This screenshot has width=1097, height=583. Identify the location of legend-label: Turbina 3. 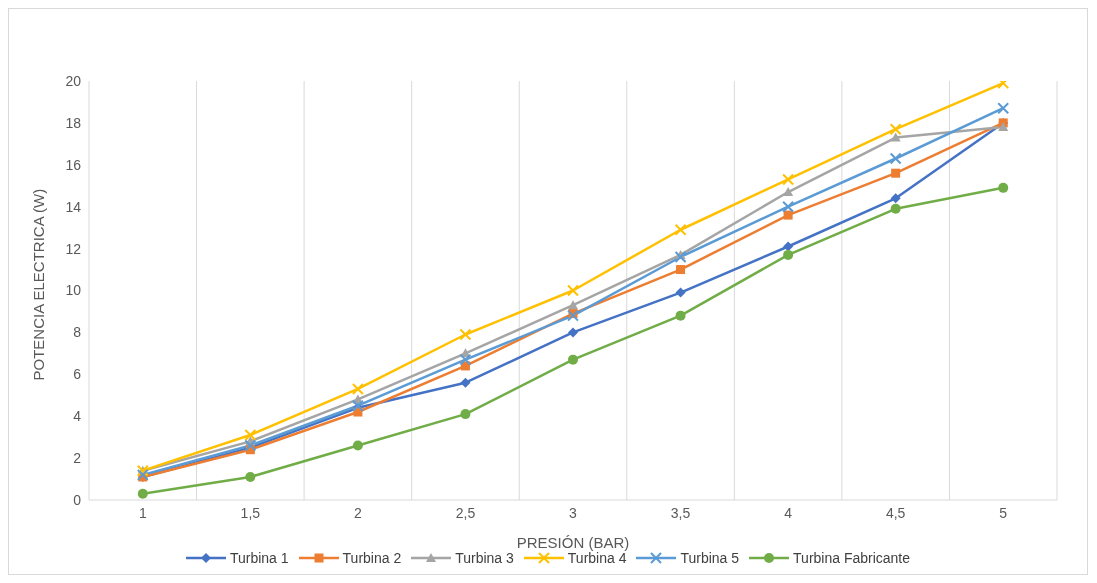
(484, 558).